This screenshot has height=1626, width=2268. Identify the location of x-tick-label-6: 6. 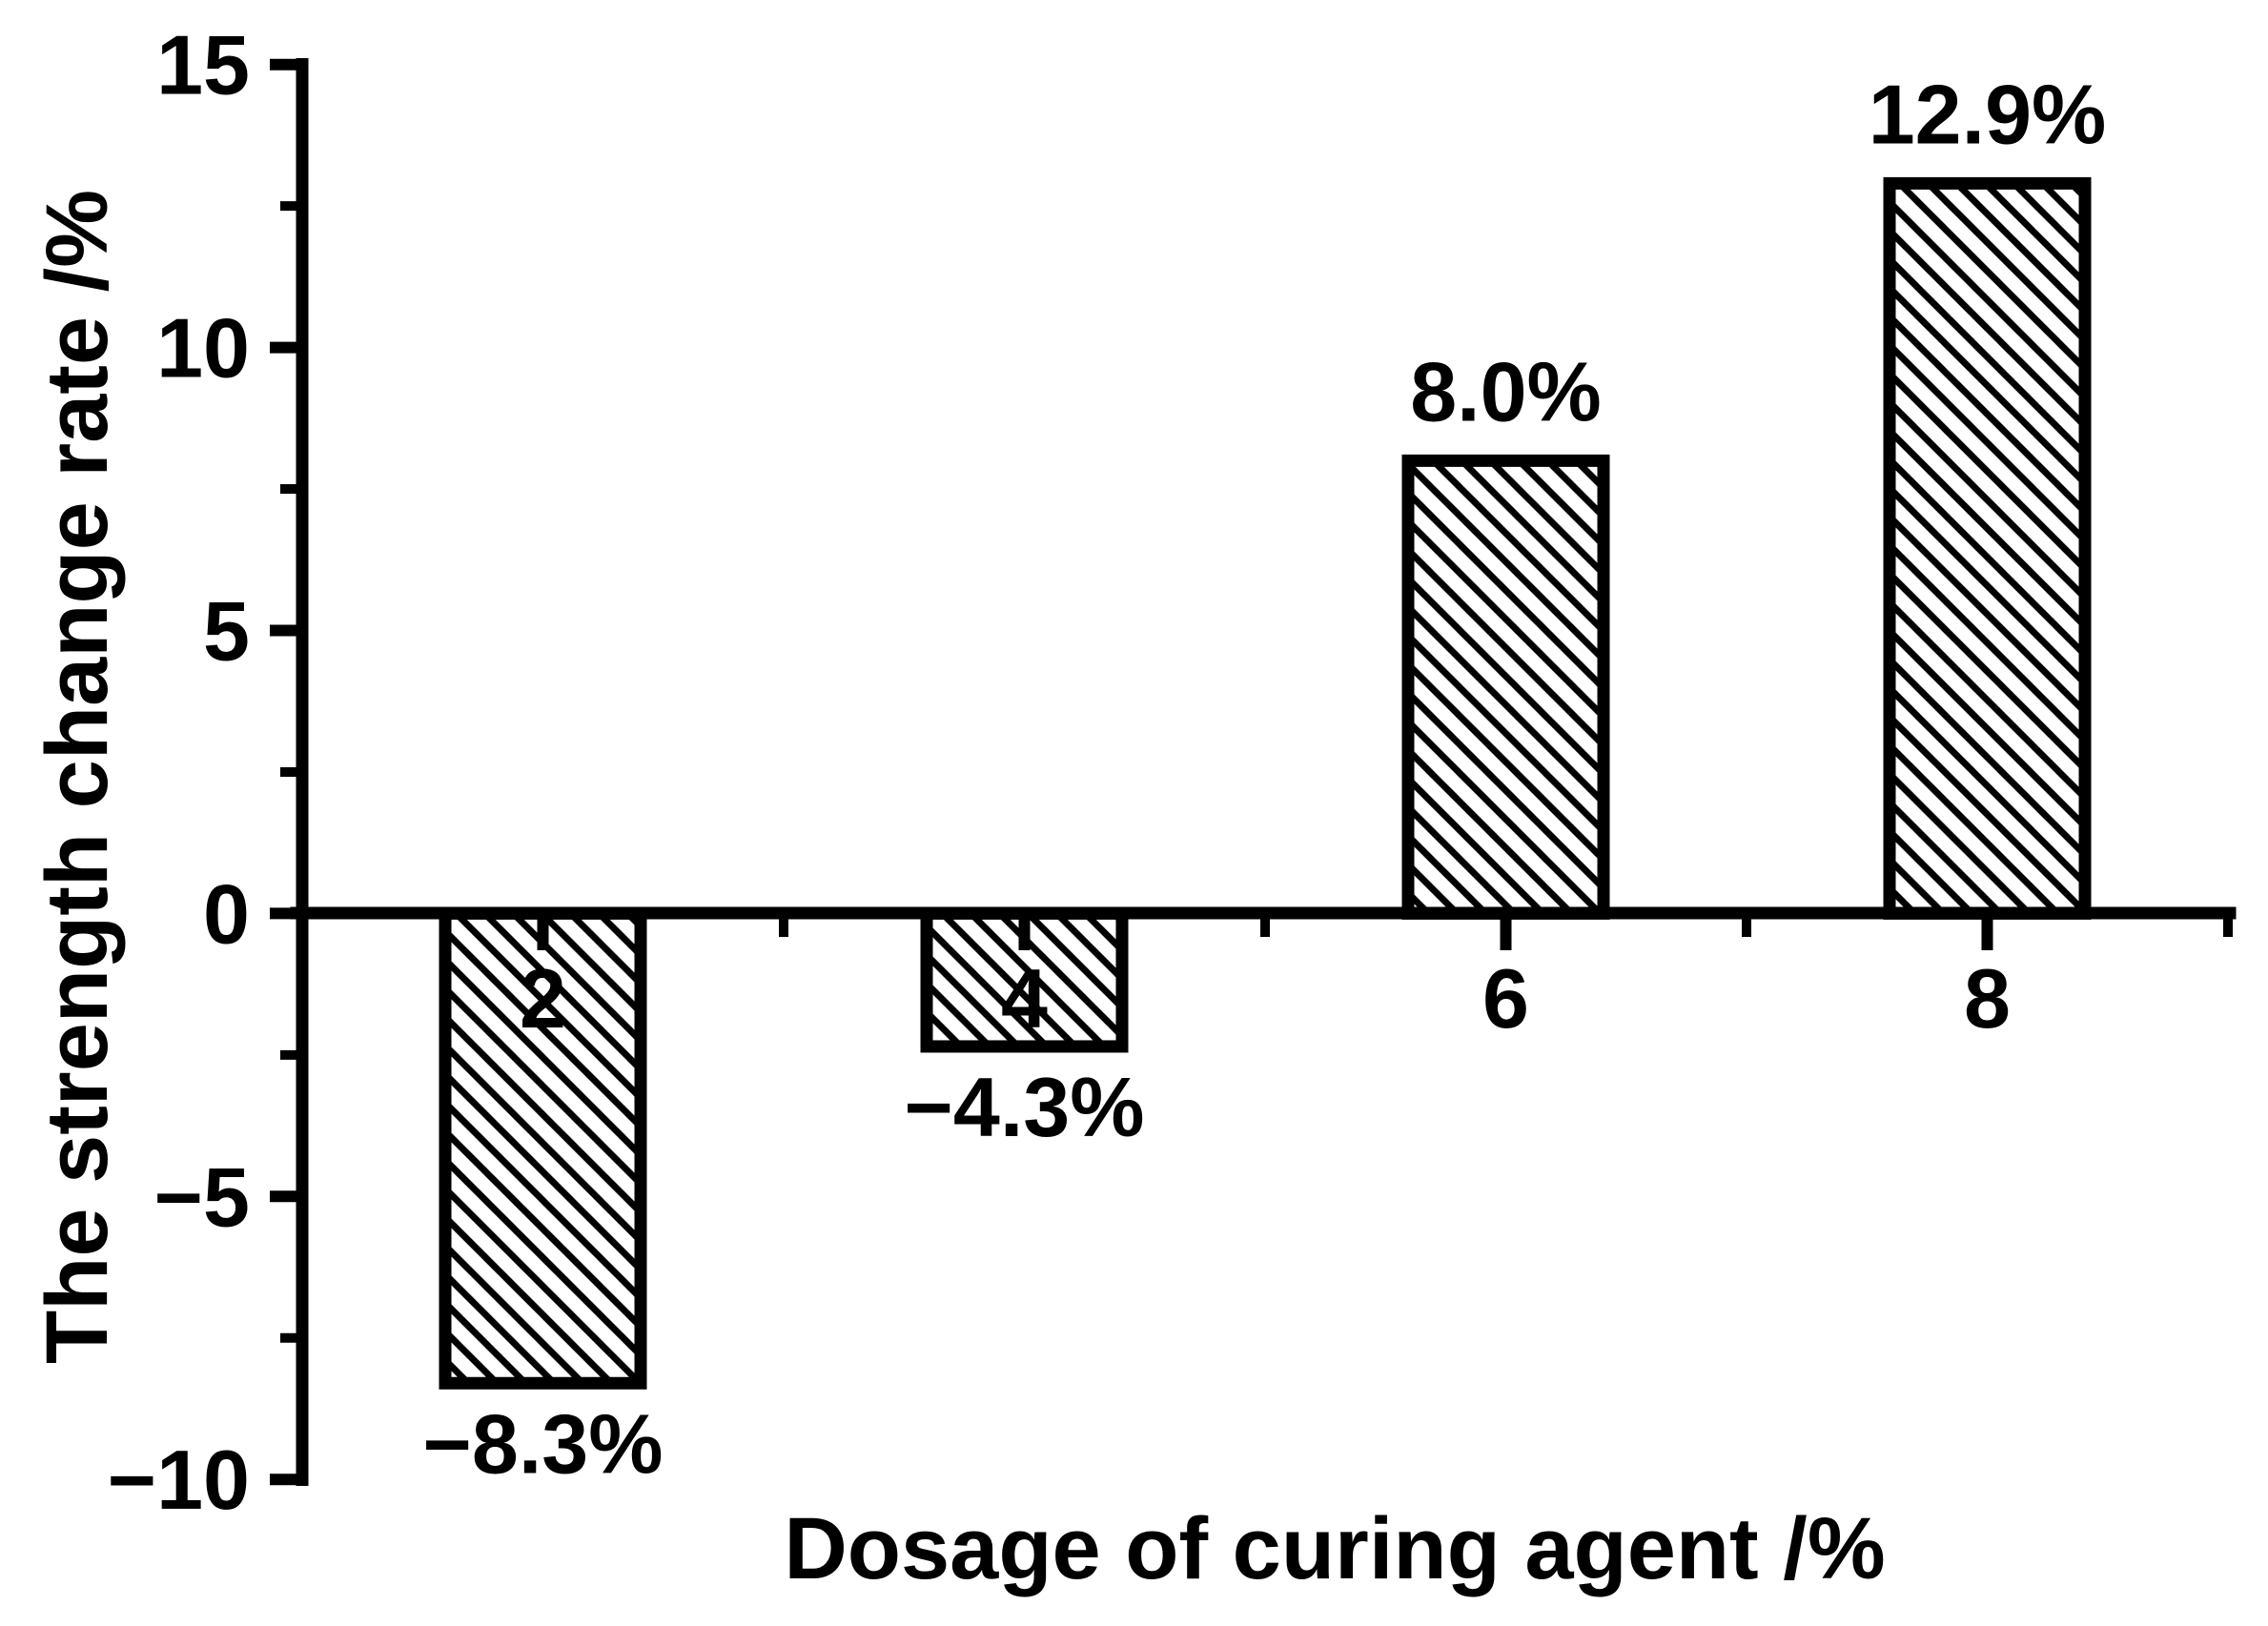
(1505, 999).